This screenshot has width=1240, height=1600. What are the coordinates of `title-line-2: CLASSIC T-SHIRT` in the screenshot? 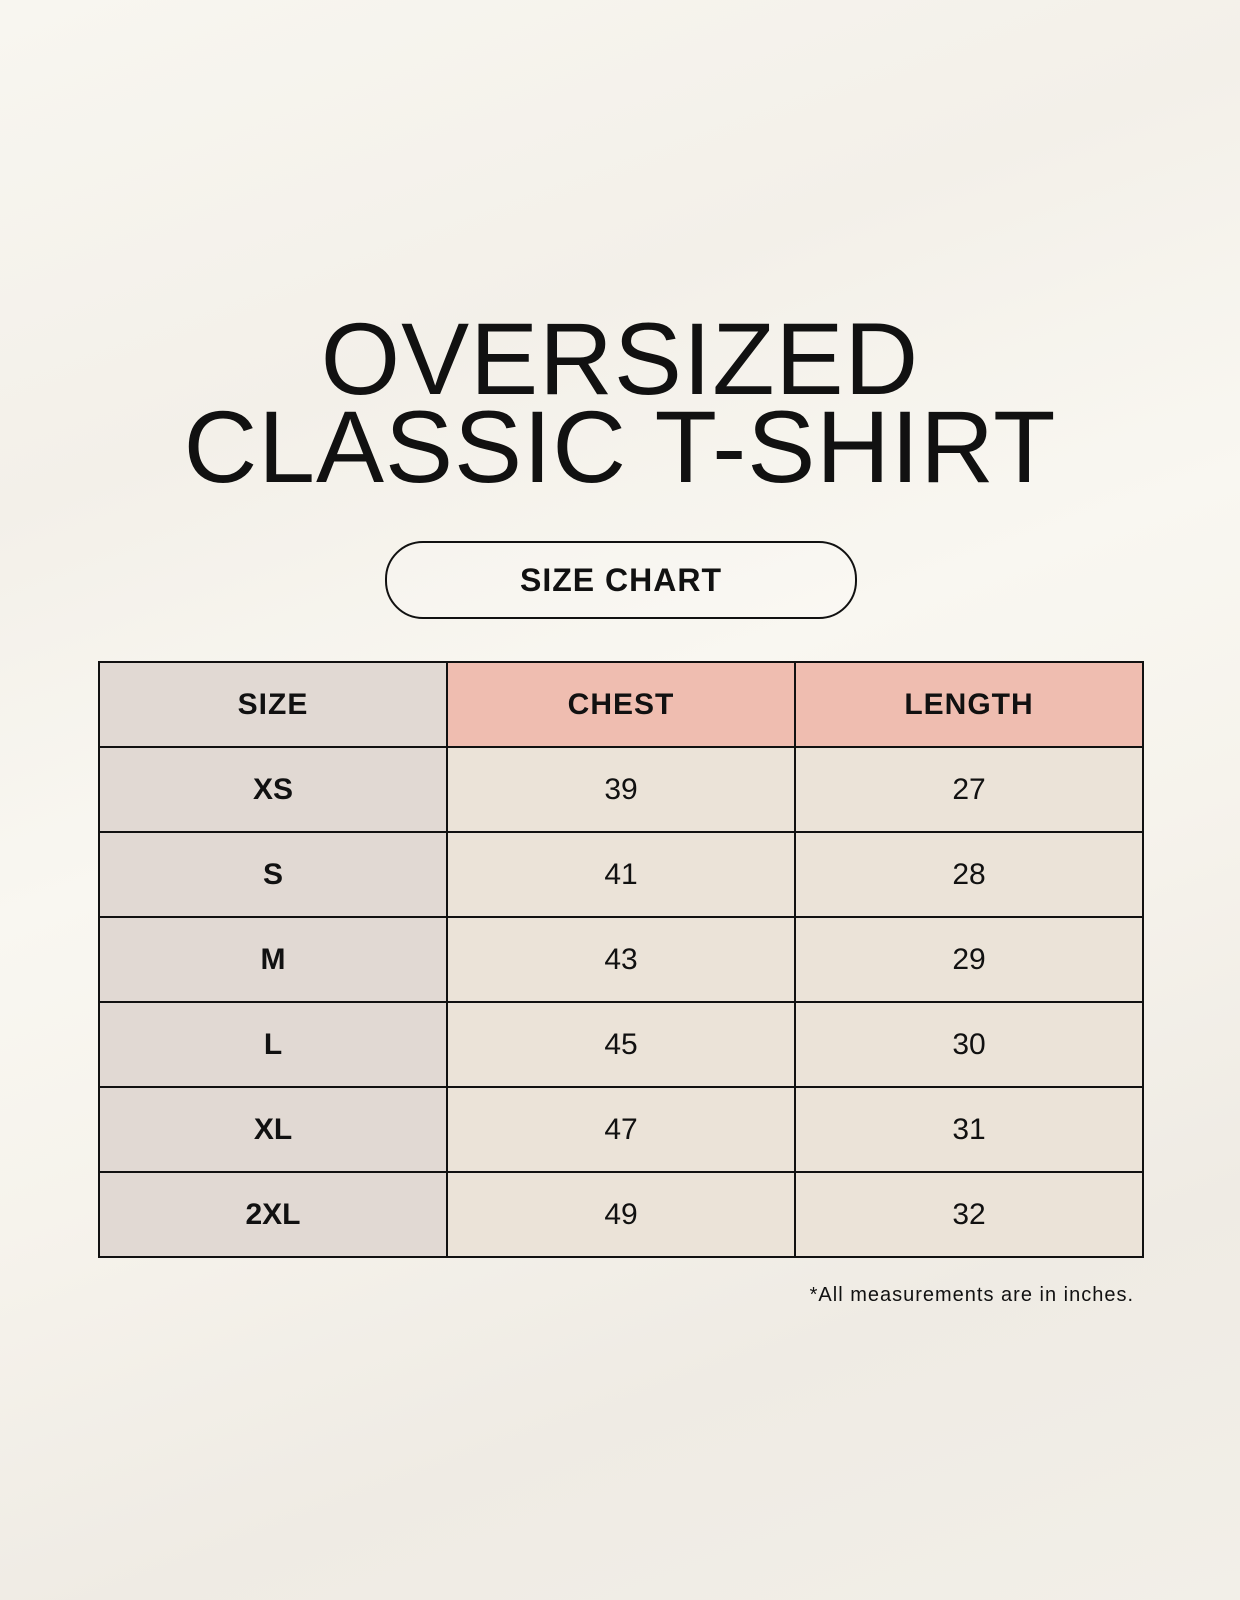 It's located at (620, 447).